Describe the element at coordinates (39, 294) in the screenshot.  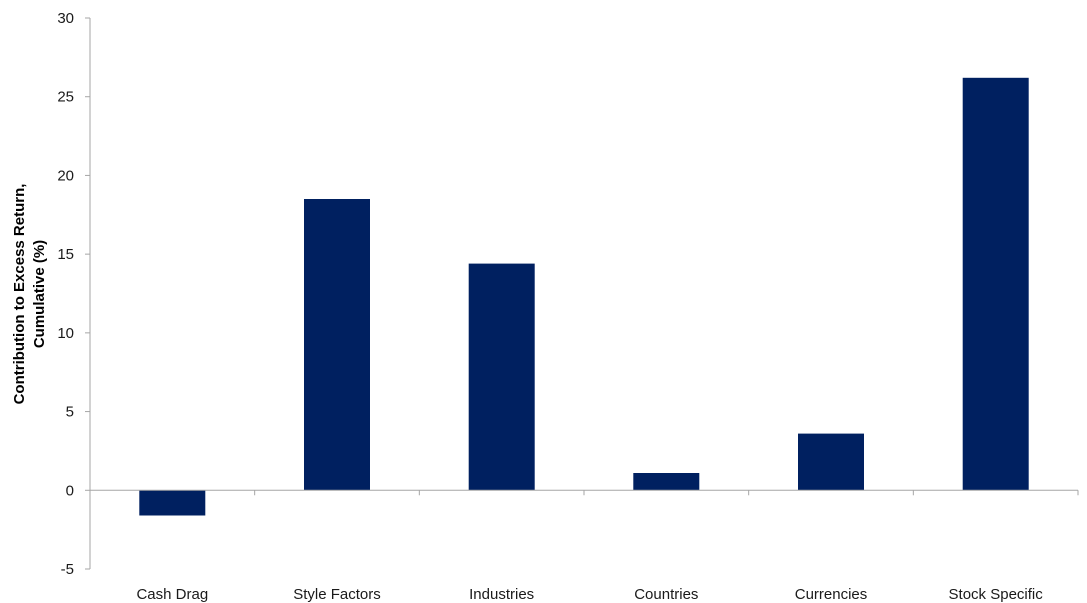
I see `y-axis-title-line-2: Cumulative (%)` at that location.